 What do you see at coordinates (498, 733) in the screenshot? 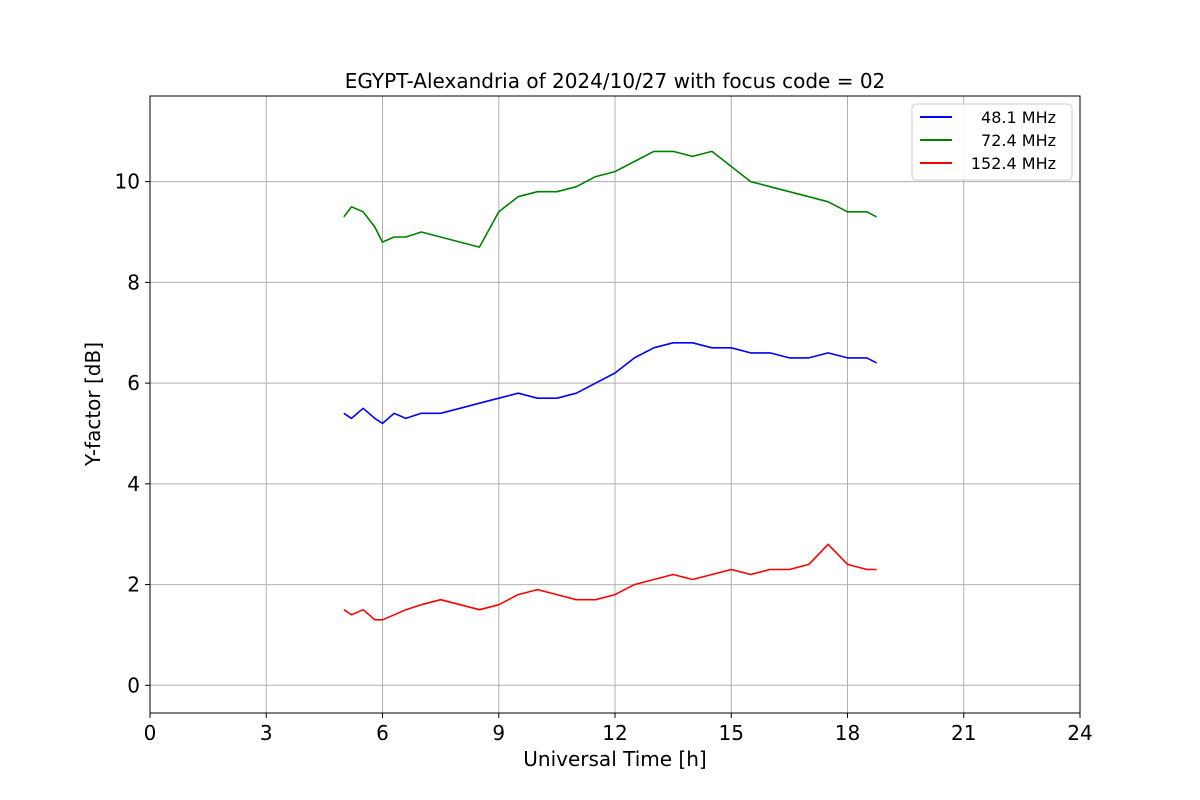
I see `x-tick-label: 9` at bounding box center [498, 733].